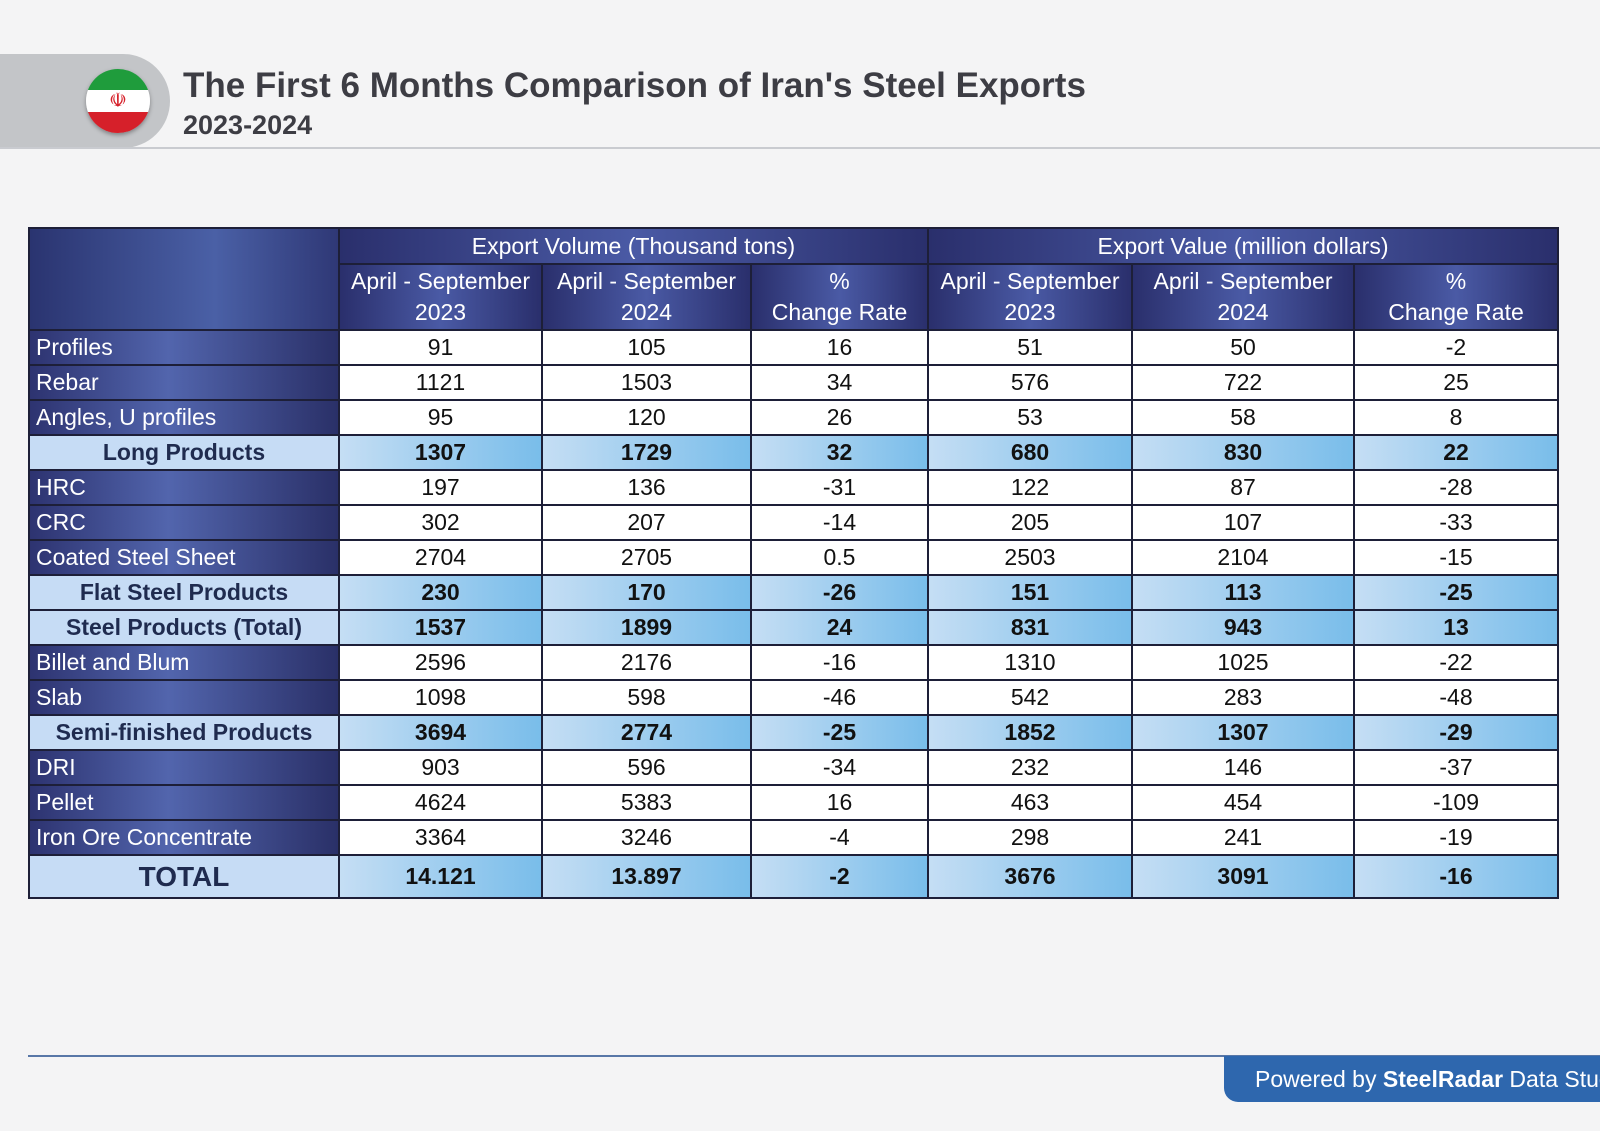  I want to click on table-cell: 25, so click(1456, 382).